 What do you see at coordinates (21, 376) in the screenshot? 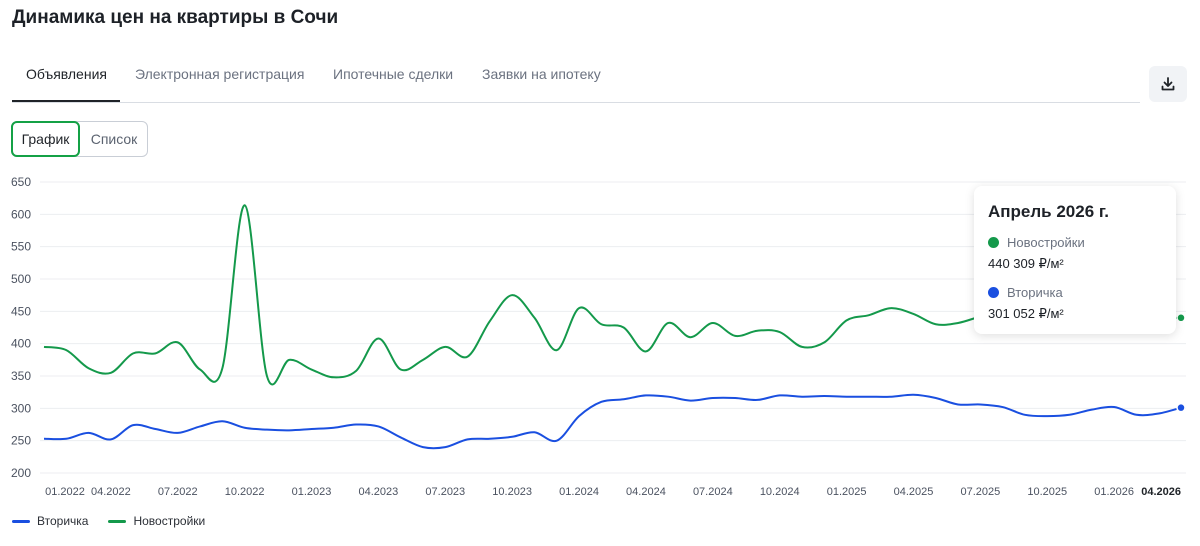
I see `y-tick-label: 350` at bounding box center [21, 376].